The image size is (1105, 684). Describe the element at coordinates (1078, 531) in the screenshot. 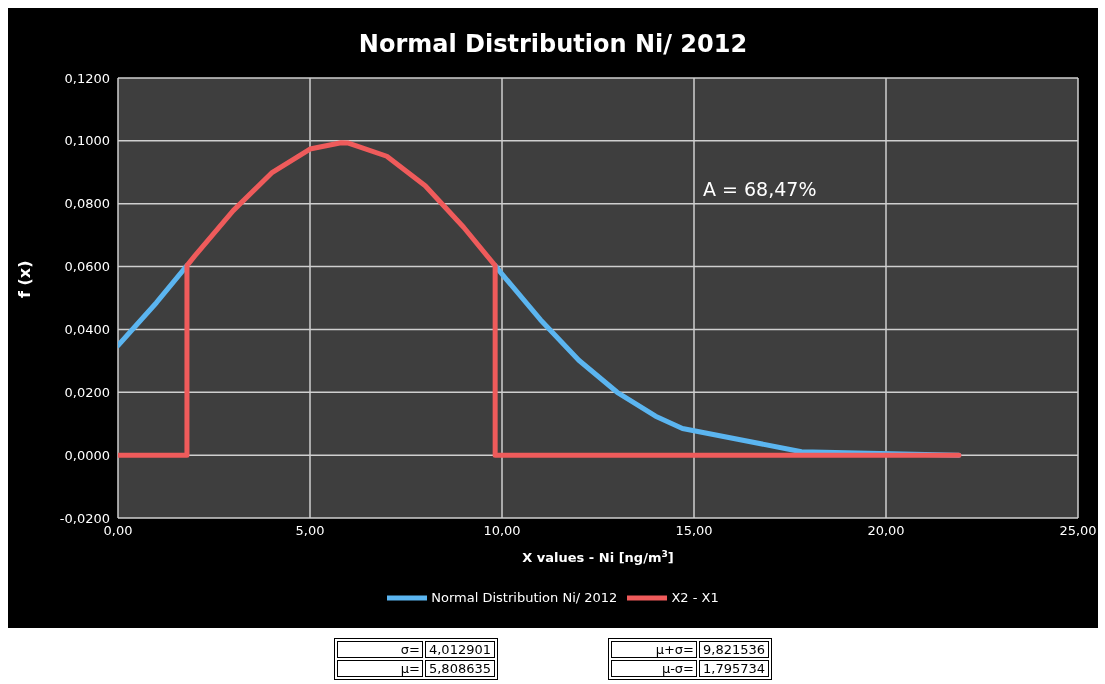

I see `x-tick-label: 25,00` at that location.